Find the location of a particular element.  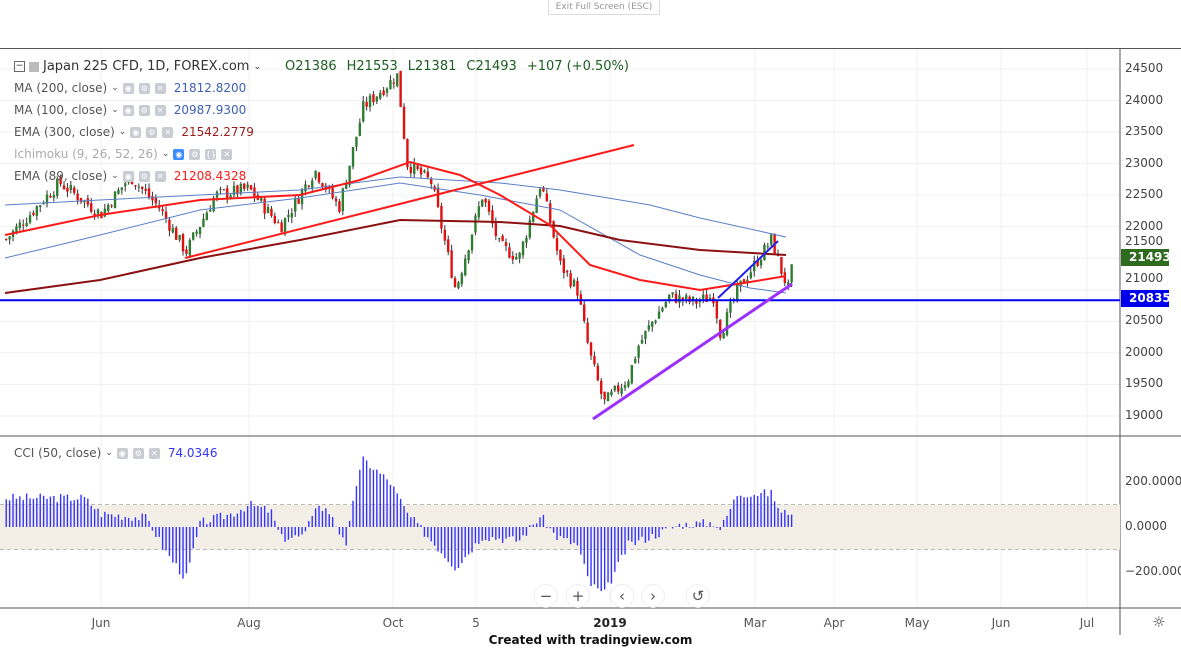

scroll-right-button: › is located at coordinates (653, 596).